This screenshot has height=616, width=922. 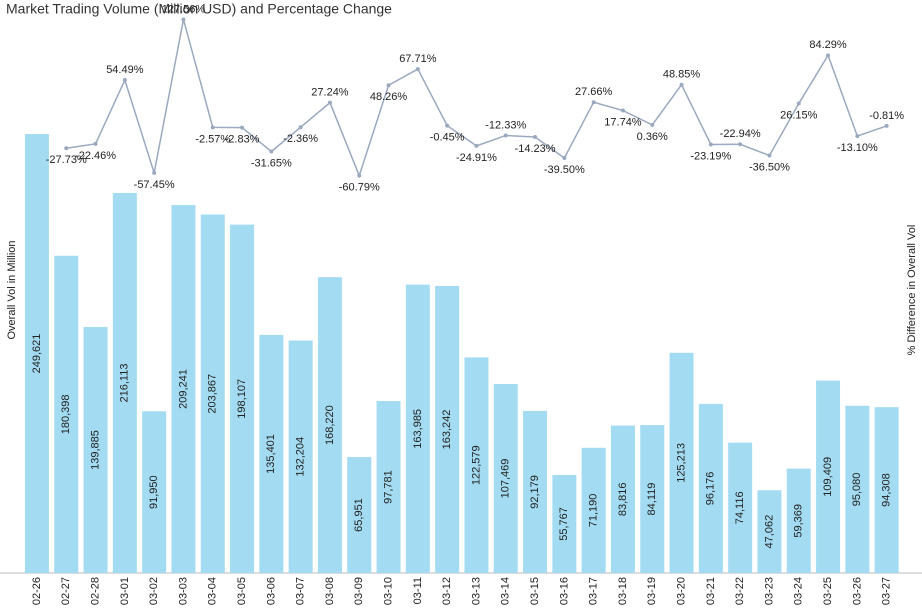 I want to click on x-tick-label: 03-18, so click(x=623, y=591).